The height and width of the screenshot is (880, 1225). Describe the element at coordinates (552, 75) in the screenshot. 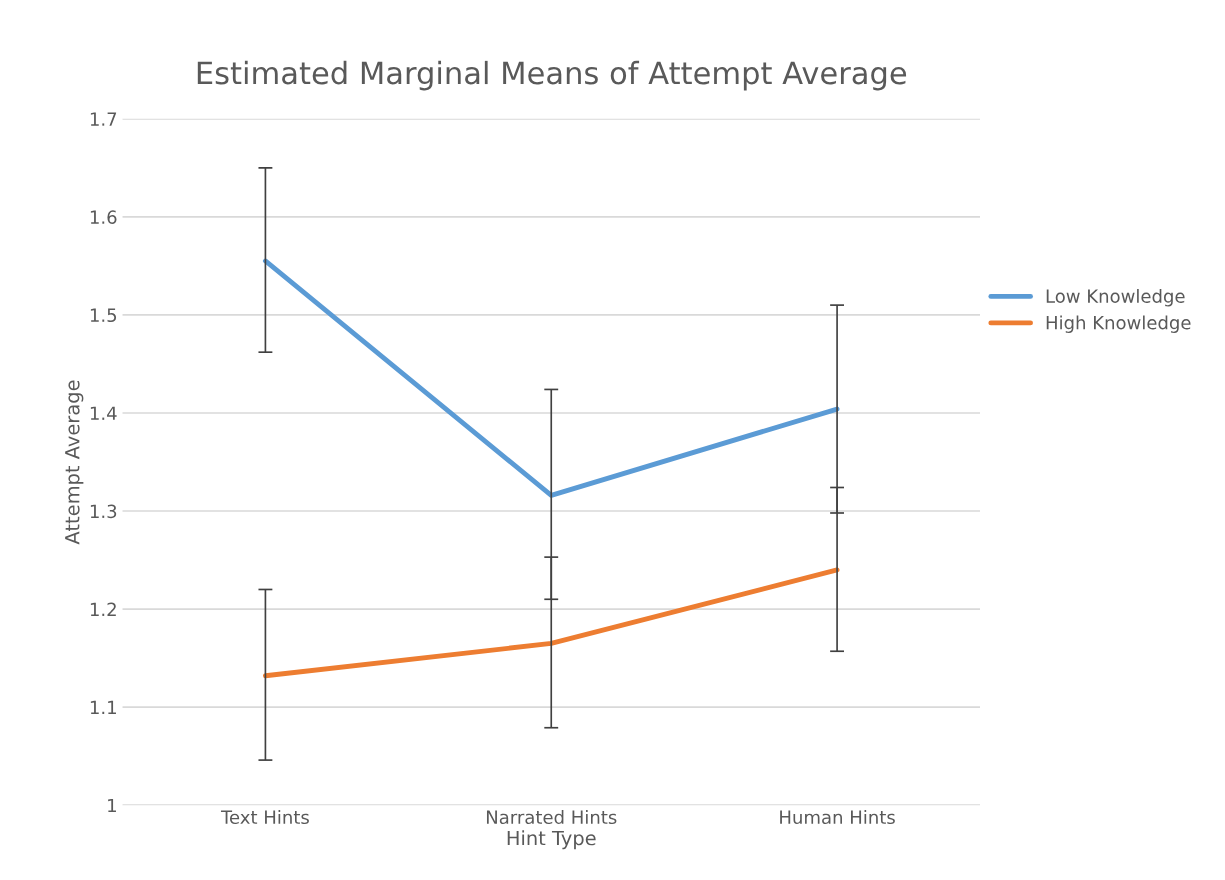

I see `chart-title: Estimated Marginal Means of Attempt Average` at that location.